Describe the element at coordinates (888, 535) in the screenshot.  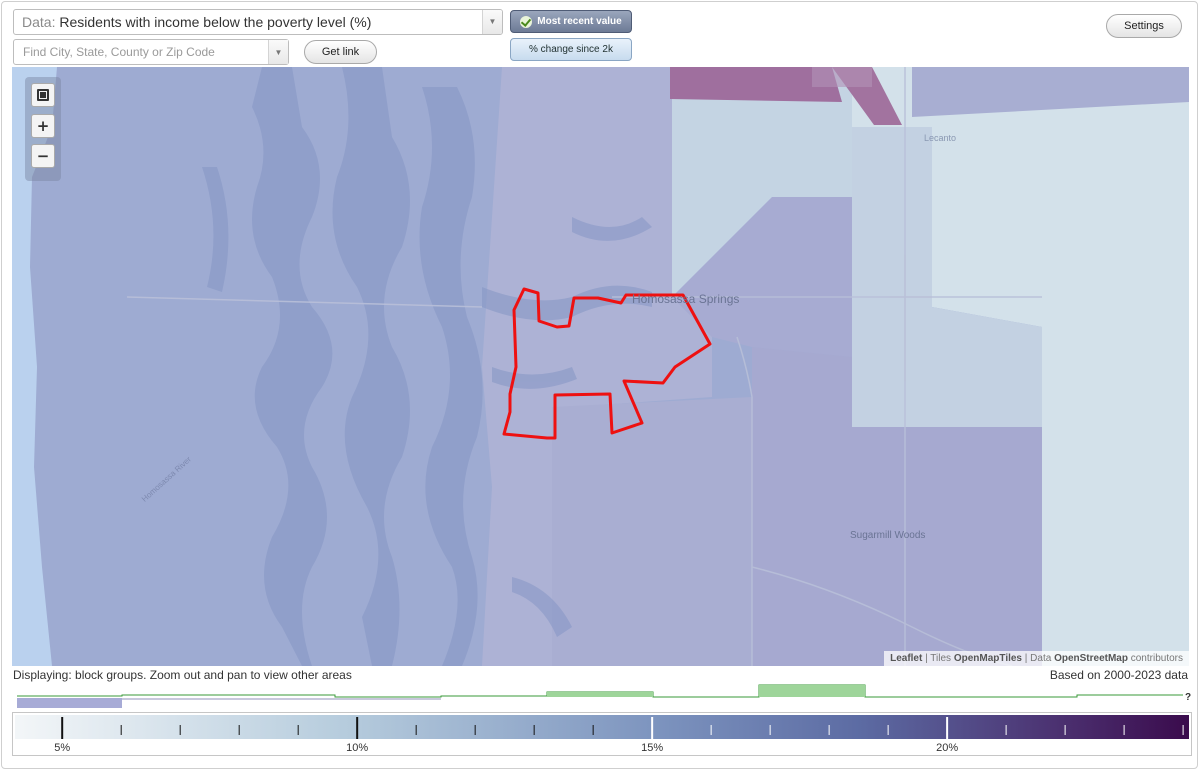
I see `place-label-sugarmill-woods: Sugarmill Woods` at that location.